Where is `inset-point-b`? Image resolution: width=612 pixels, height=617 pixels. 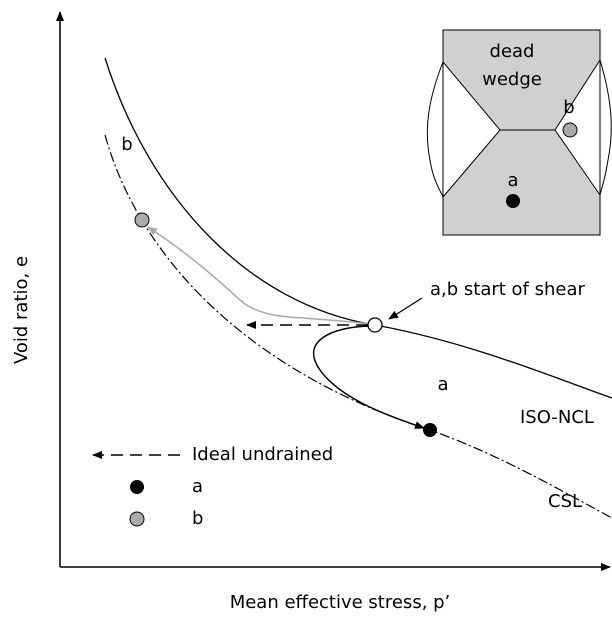
inset-point-b is located at coordinates (570, 130).